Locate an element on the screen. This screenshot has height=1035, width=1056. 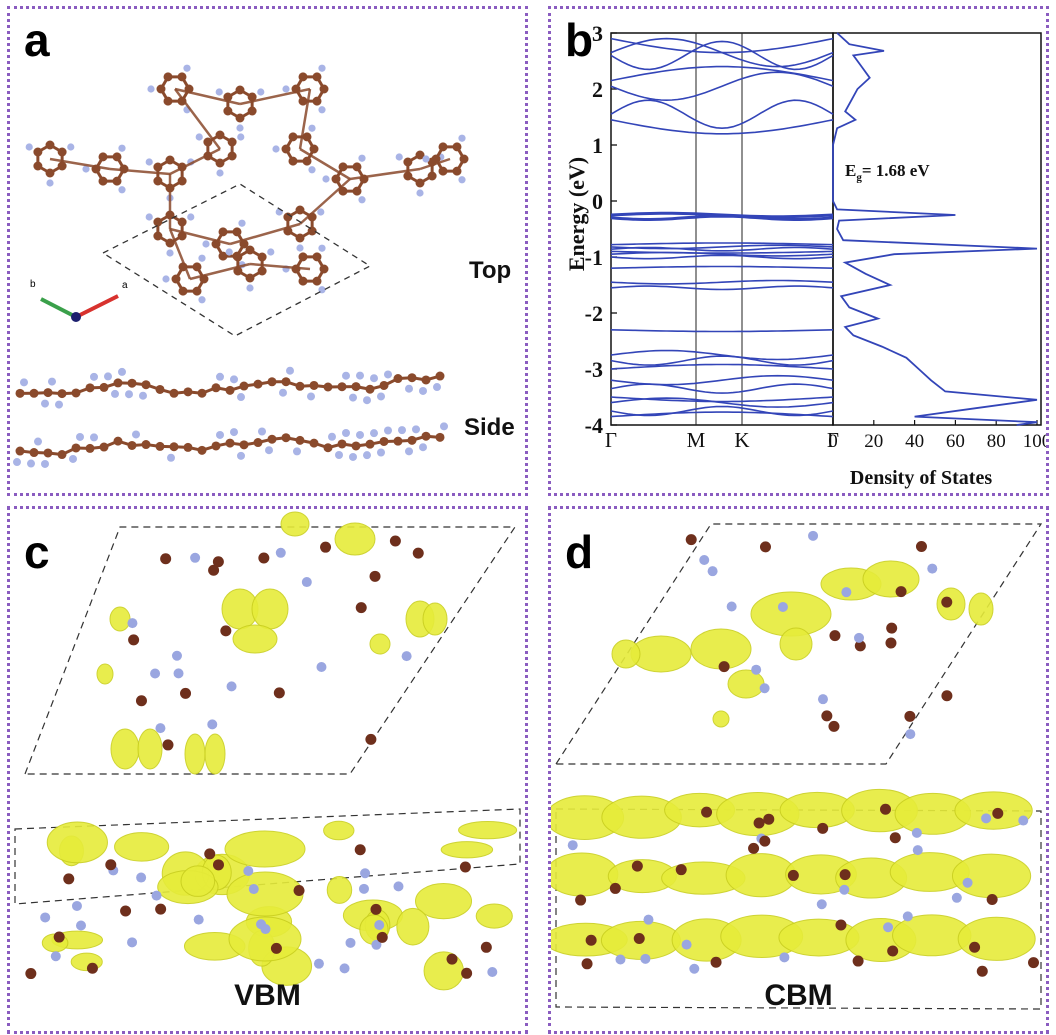
top-view-label: Top is located at coordinates (490, 270).